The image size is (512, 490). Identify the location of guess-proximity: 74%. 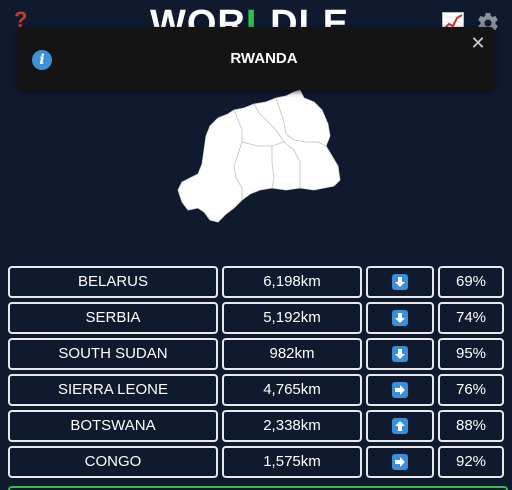
(471, 318).